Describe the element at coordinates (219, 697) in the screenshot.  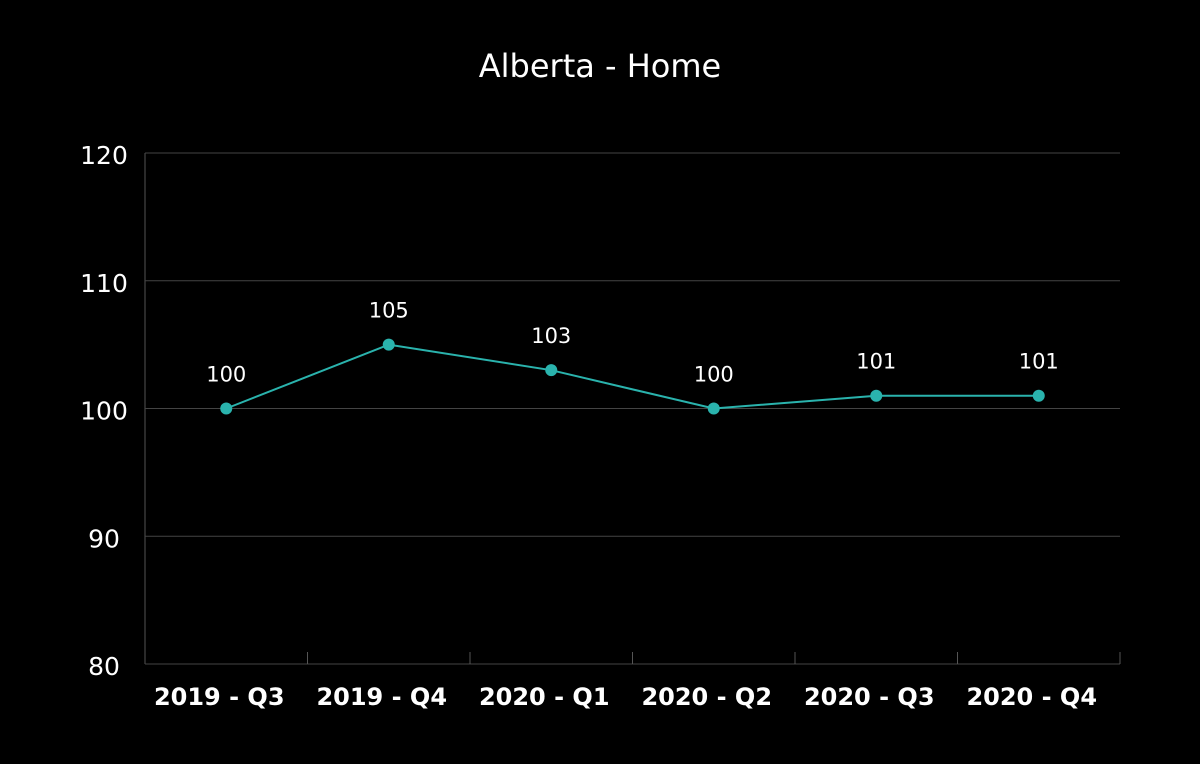
I see `x-tick-label: 2019 - Q3` at that location.